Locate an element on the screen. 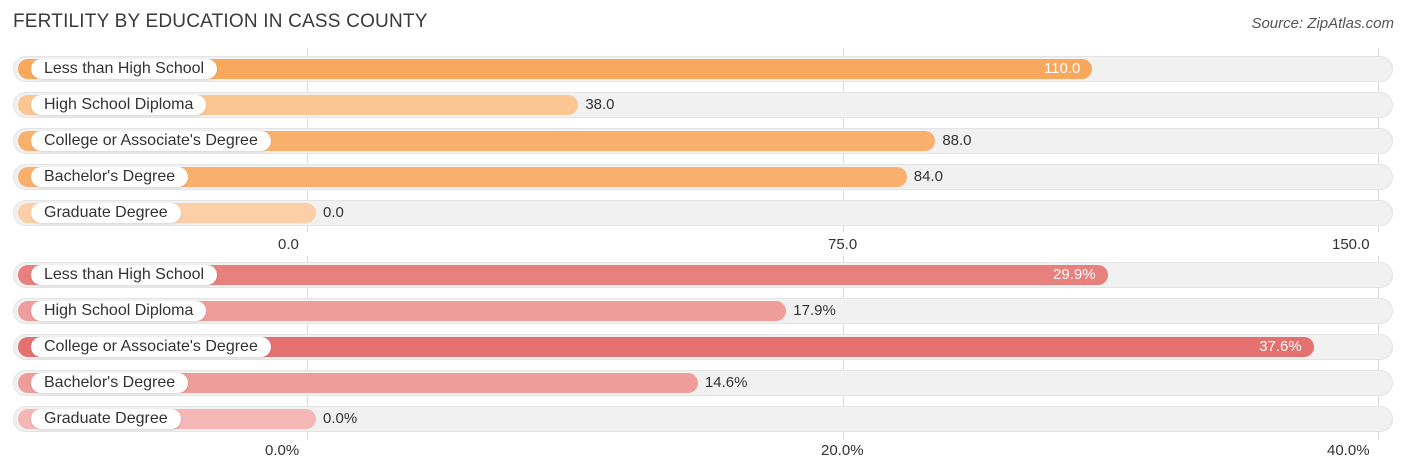 Image resolution: width=1406 pixels, height=475 pixels. bar-row: Bachelor's Degree 84.0 is located at coordinates (703, 177).